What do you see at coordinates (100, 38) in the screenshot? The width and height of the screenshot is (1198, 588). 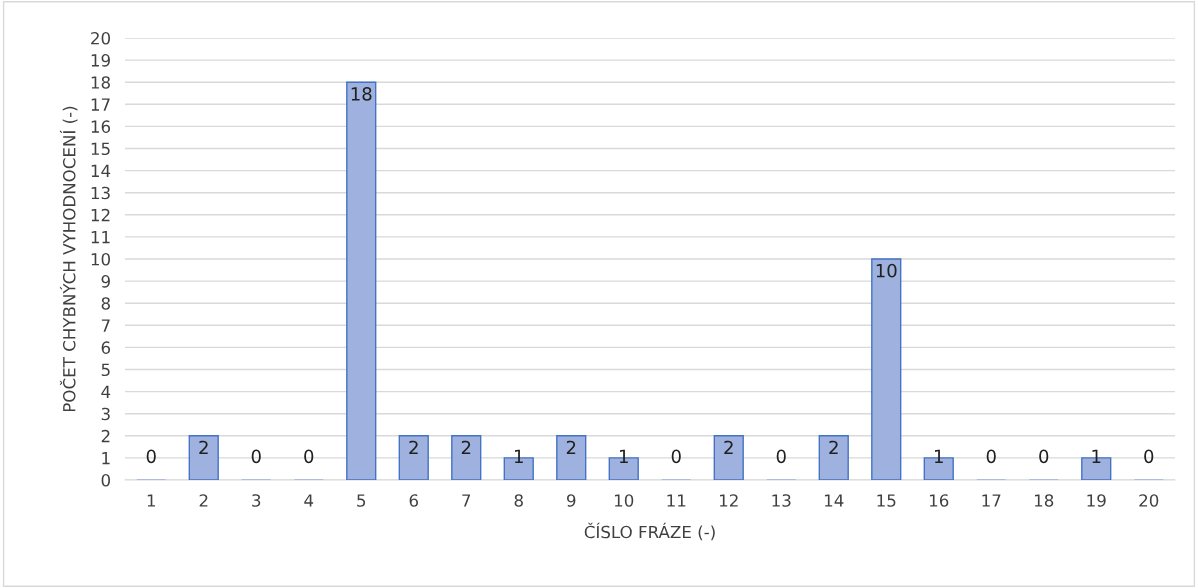 I see `y-tick-label: 20` at bounding box center [100, 38].